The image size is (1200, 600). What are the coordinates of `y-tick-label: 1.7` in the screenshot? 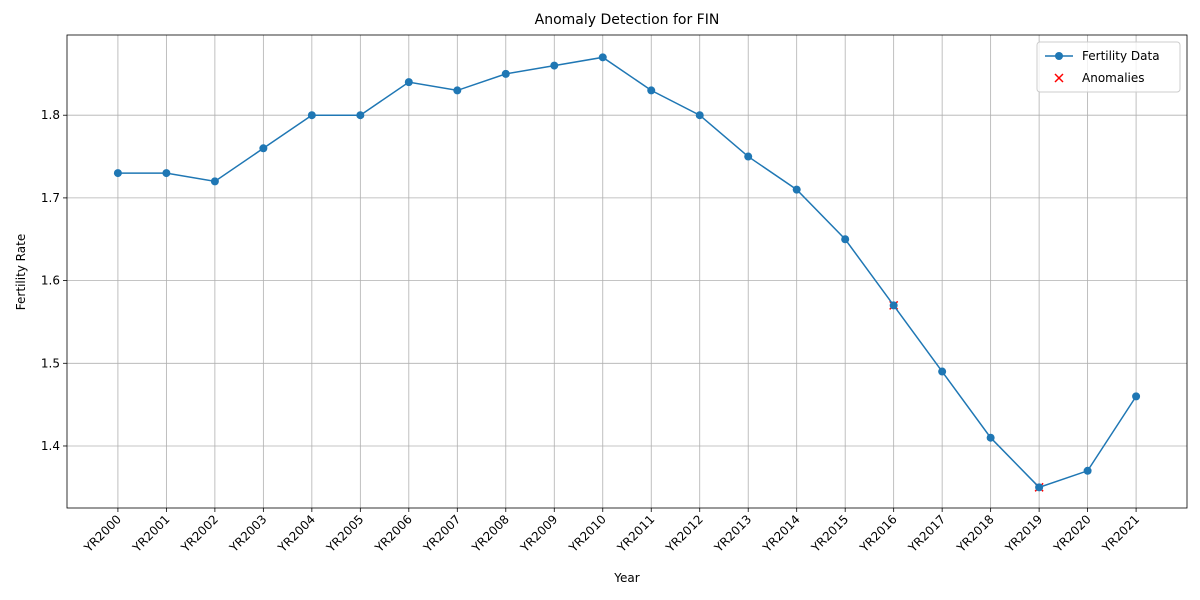 It's located at (50, 198).